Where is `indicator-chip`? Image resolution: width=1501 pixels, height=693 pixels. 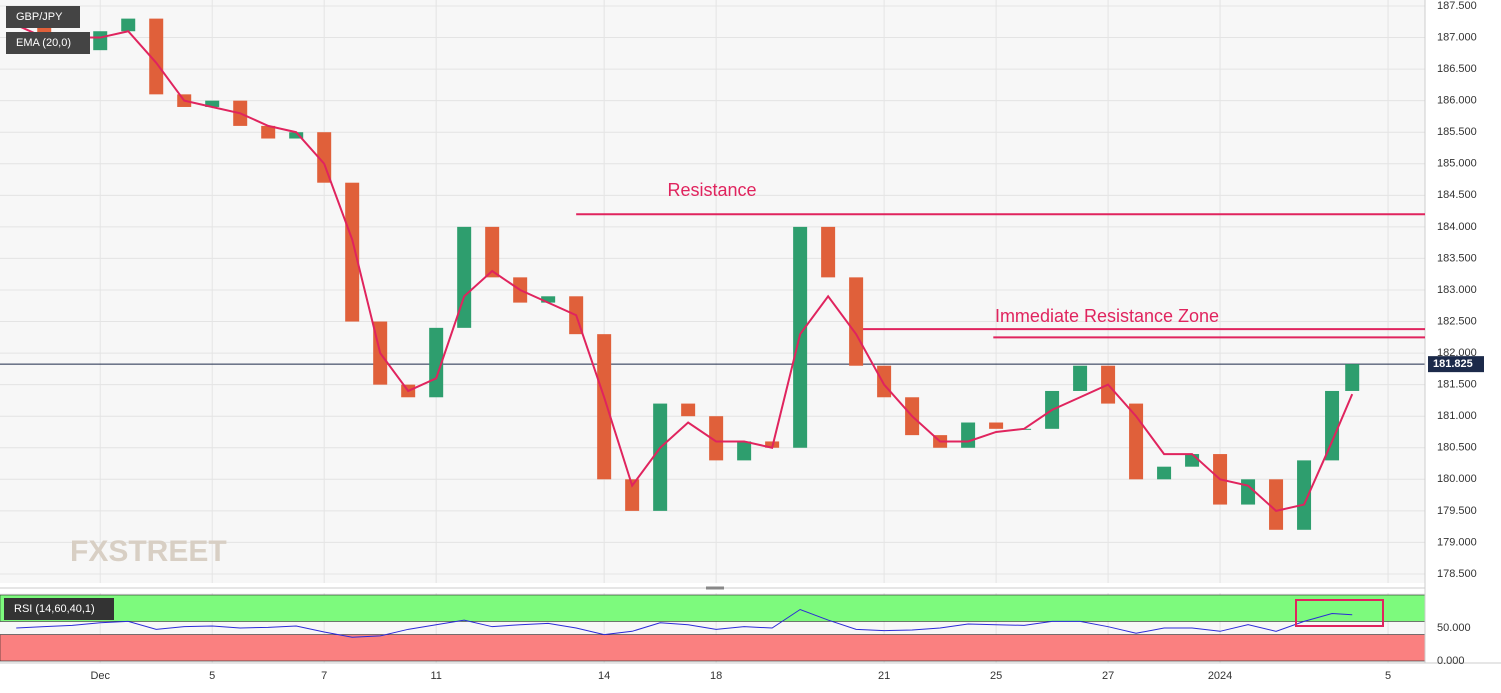
indicator-chip is located at coordinates (48, 43).